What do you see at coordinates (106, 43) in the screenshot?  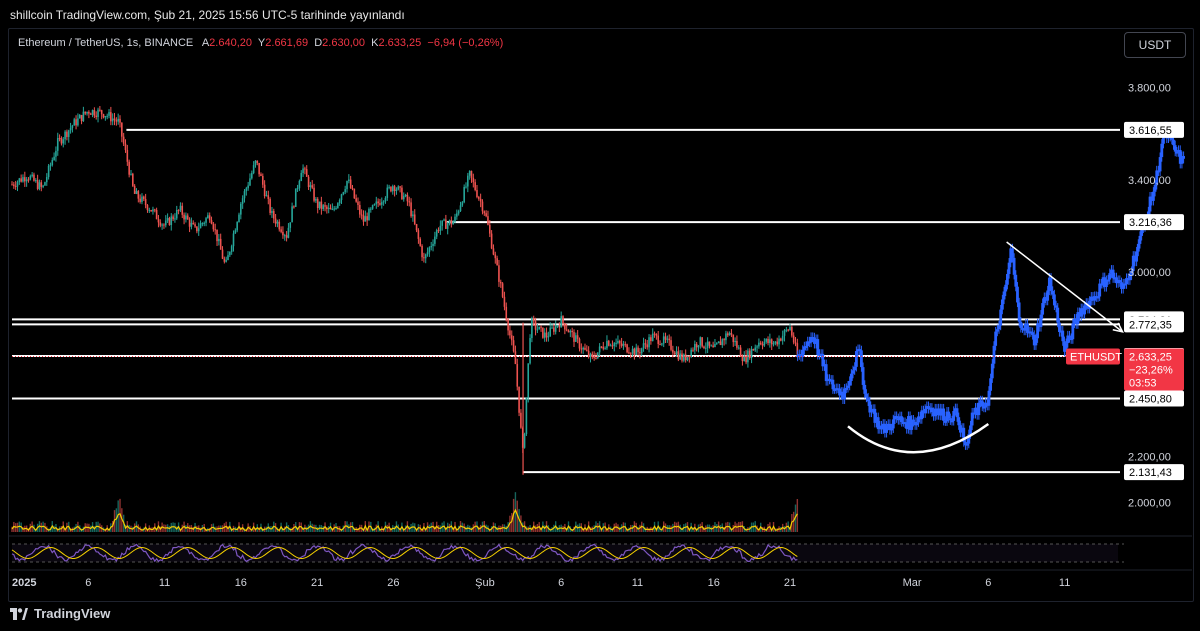 I see `symbol-title: Ethereum / TetherUS, 1s, BINANCE` at bounding box center [106, 43].